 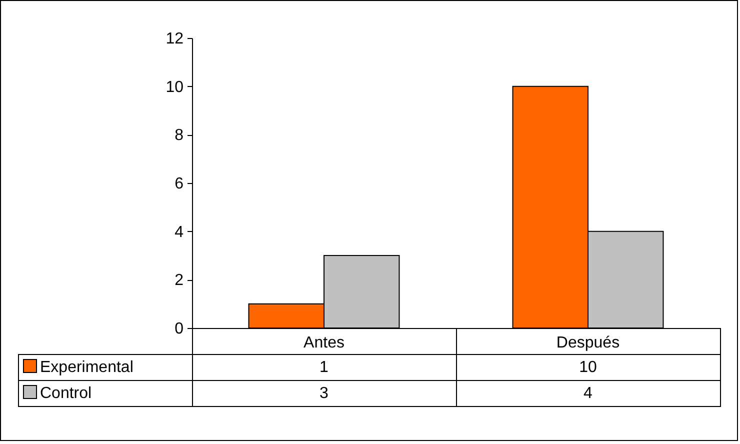 I want to click on legend-label: Control, so click(x=105, y=393).